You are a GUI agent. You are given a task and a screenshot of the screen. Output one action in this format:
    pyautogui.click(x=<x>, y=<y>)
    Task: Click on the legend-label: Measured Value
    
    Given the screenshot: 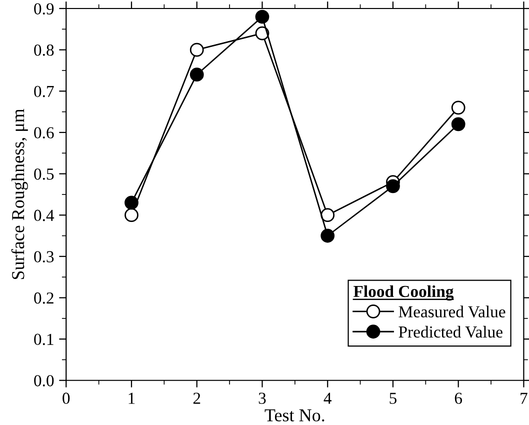 What is the action you would take?
    pyautogui.click(x=452, y=312)
    